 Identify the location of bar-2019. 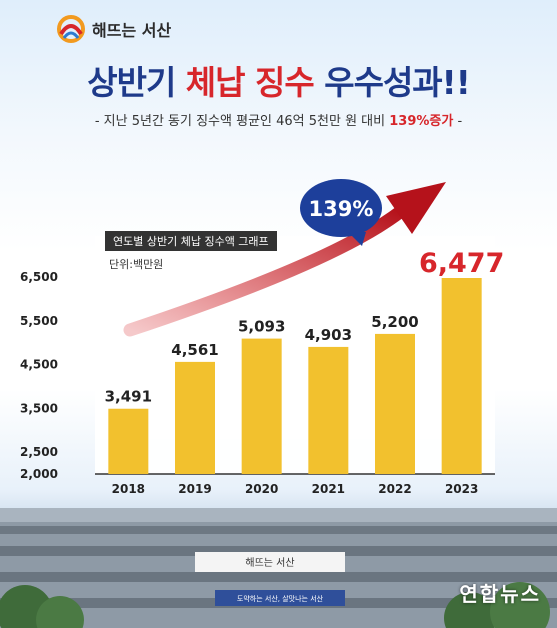
(195, 417).